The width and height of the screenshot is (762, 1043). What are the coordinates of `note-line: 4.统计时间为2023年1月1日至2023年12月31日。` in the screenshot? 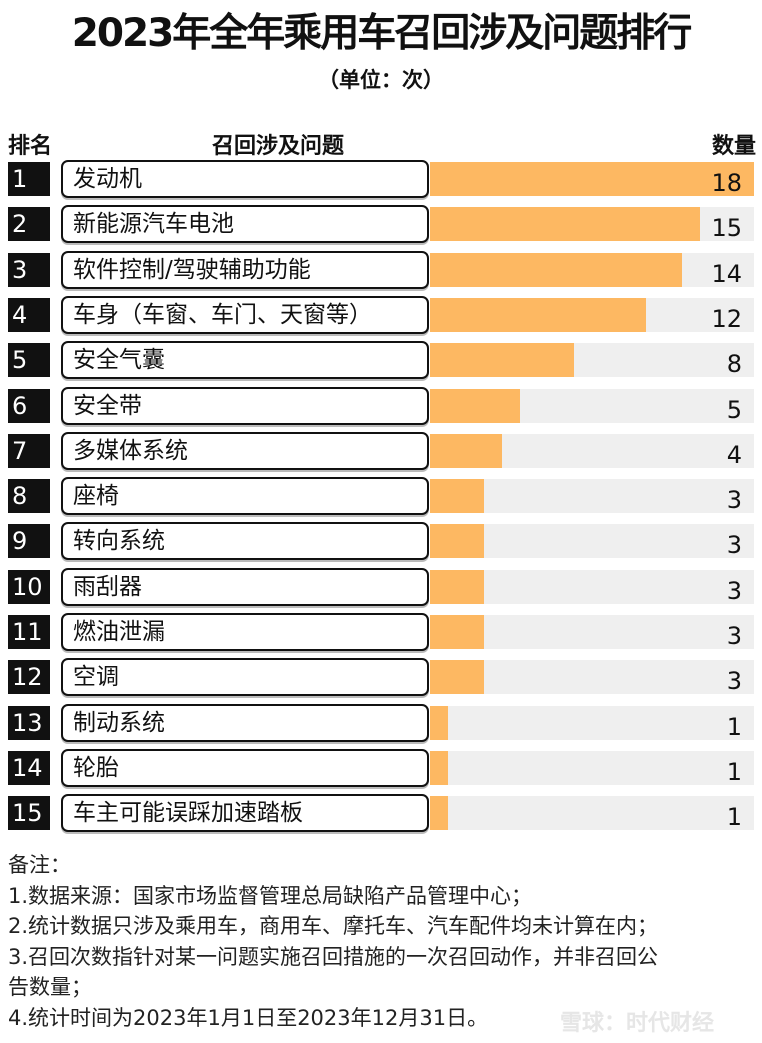 It's located at (248, 1017).